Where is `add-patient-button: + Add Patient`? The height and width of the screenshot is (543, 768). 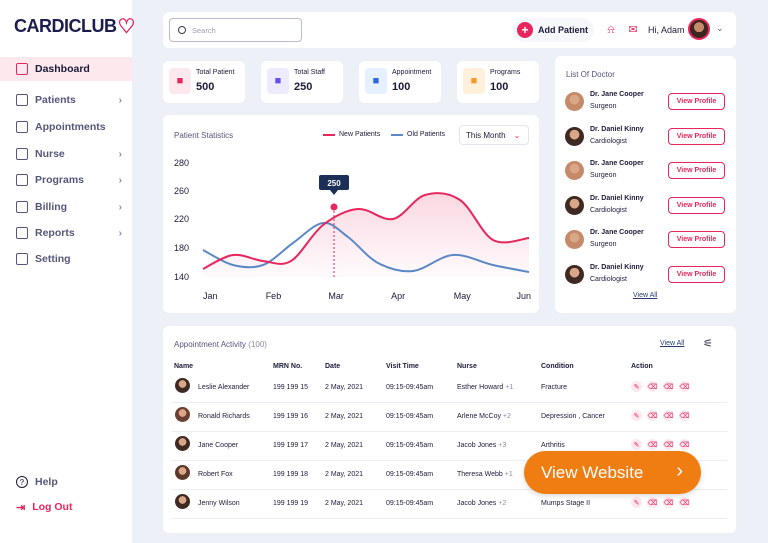
add-patient-button: + Add Patient is located at coordinates (554, 30).